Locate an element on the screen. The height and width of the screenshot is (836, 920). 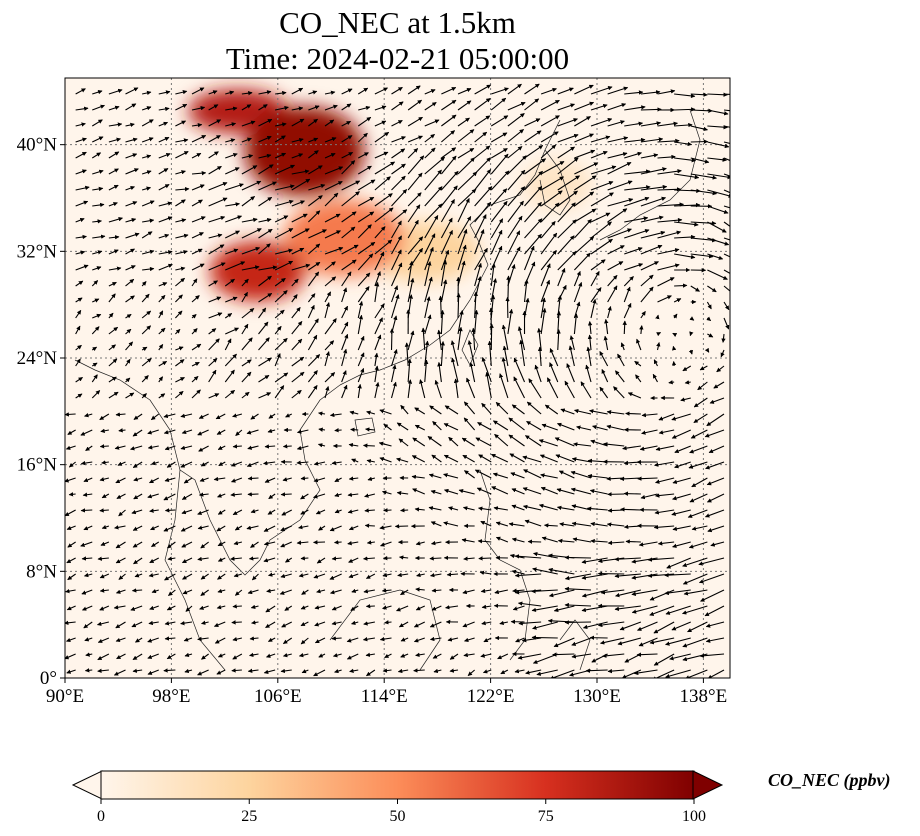
plume-north-china-core is located at coordinates (304, 151).